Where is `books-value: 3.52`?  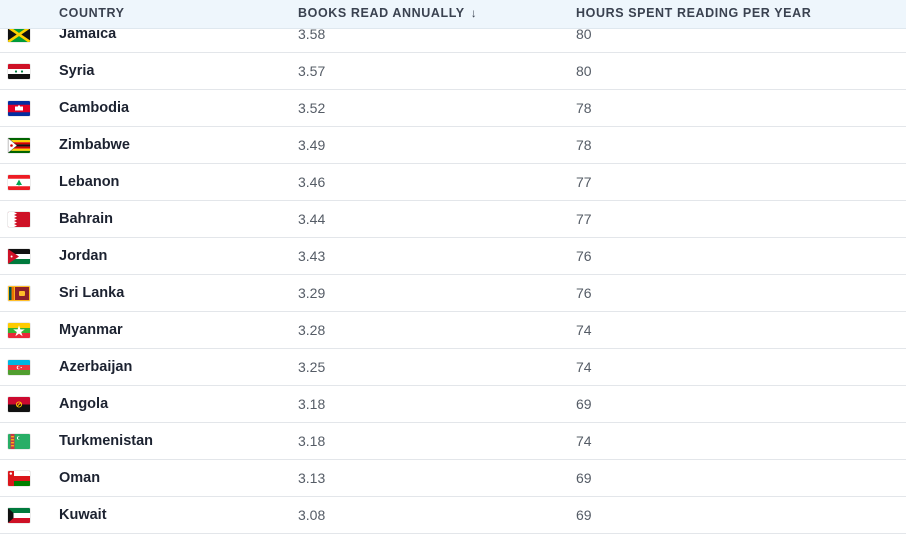 books-value: 3.52 is located at coordinates (312, 108).